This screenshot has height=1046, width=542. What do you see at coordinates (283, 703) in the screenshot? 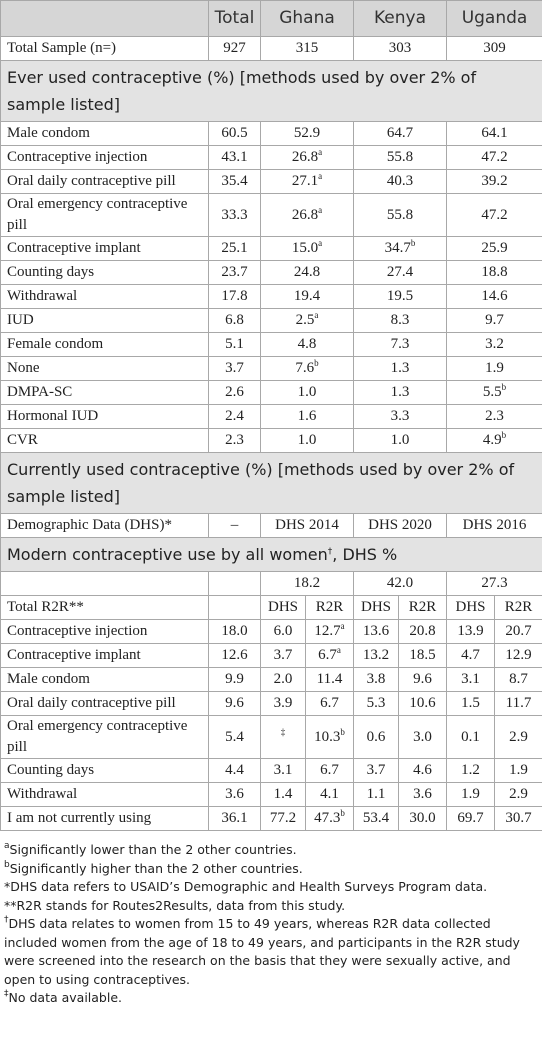
I see `cell: 3.9` at bounding box center [283, 703].